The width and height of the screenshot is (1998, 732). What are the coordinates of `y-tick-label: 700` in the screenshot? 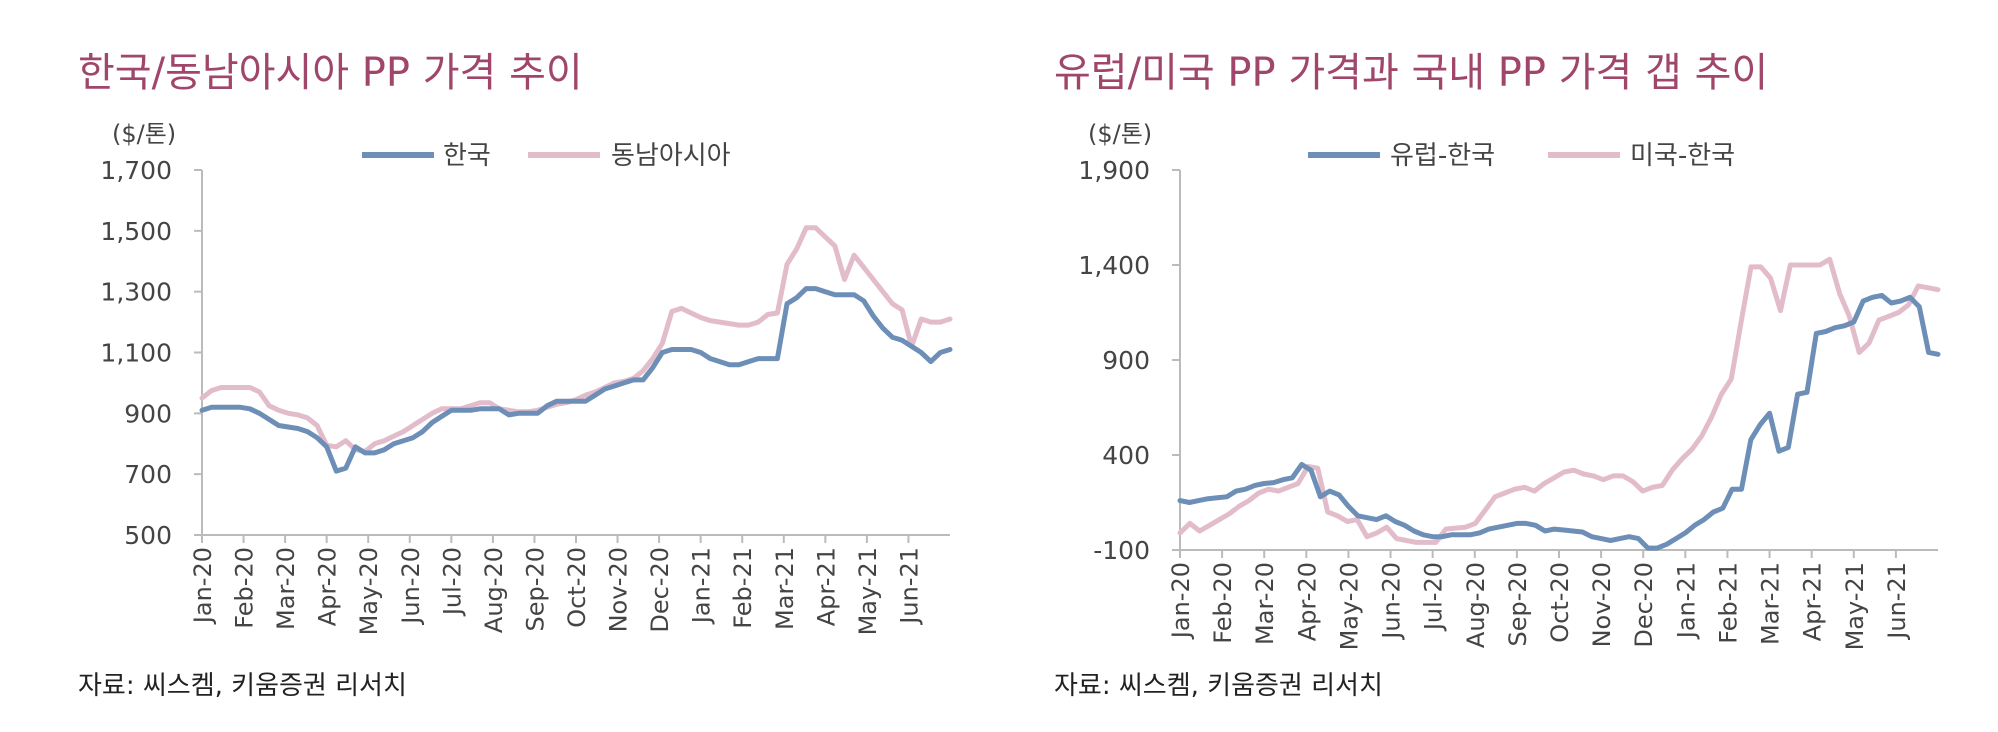 It's located at (148, 474).